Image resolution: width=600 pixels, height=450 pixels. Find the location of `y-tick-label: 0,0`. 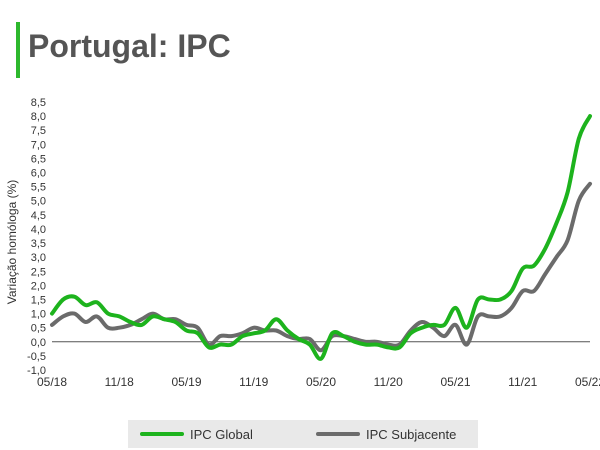

y-tick-label: 0,0 is located at coordinates (38, 343).